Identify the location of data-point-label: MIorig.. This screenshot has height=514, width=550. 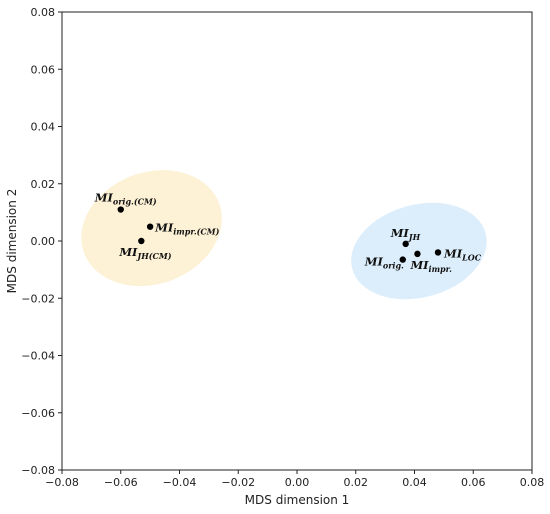
(384, 263).